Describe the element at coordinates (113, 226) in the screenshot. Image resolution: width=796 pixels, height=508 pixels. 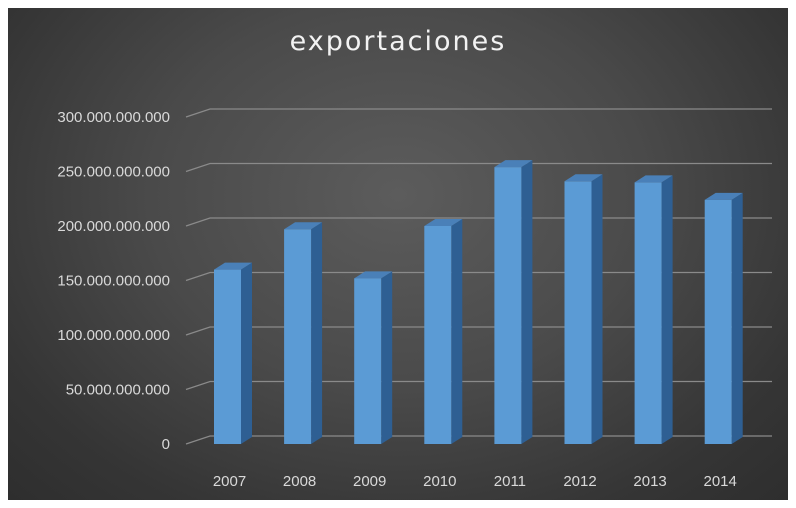
I see `y-tick-label: 200.000.000.000` at that location.